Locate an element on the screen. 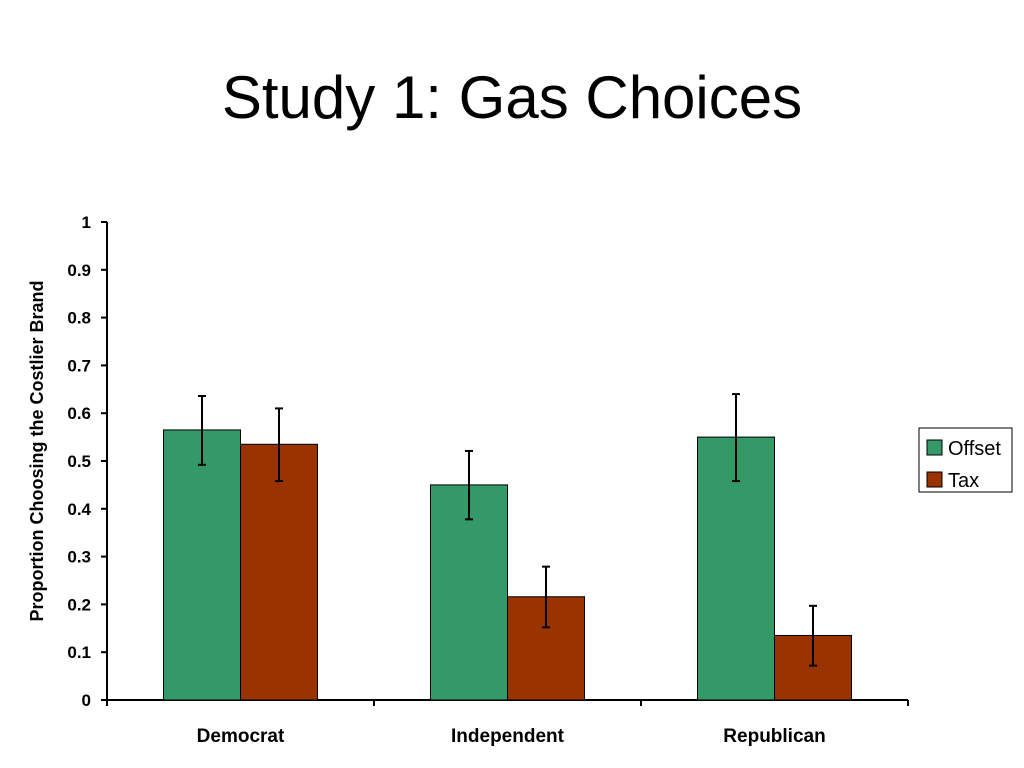  x-axis: Democrat Independent Republican is located at coordinates (507, 723).